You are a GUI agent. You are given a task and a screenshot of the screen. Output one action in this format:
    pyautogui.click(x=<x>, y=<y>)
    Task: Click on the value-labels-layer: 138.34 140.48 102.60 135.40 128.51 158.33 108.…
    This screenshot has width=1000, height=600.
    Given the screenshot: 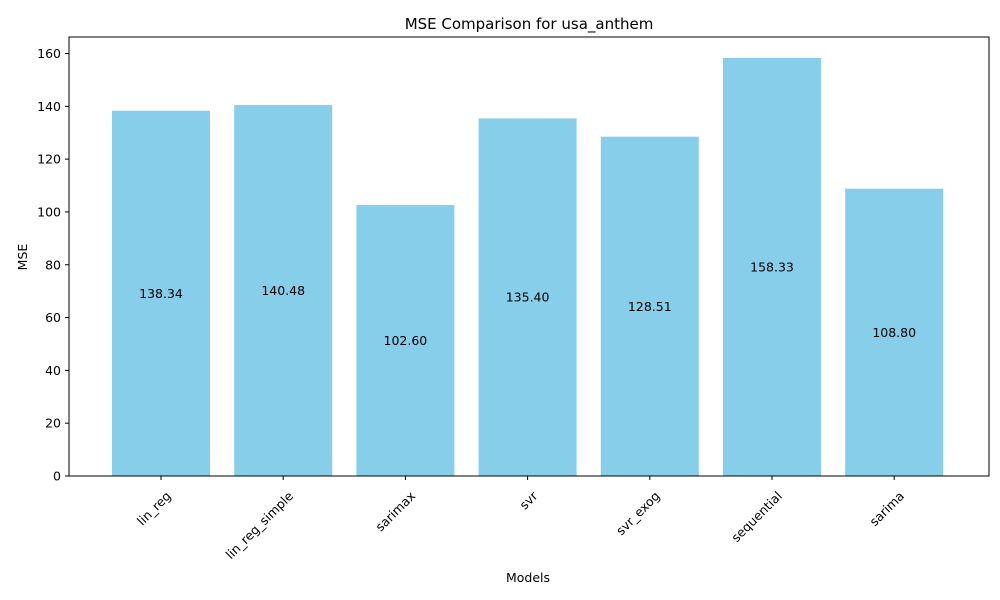 What is the action you would take?
    pyautogui.click(x=527, y=303)
    